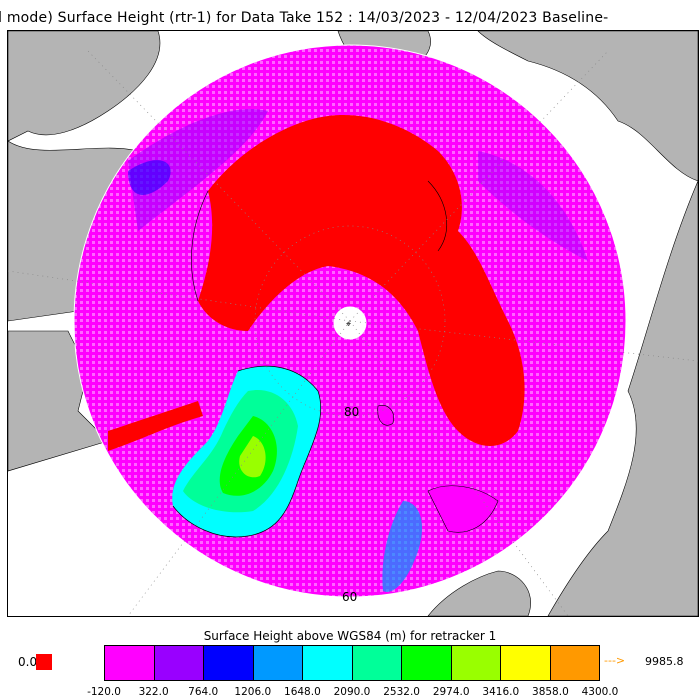  Describe the element at coordinates (153, 692) in the screenshot. I see `colorbar-tick-label: 322.0` at that location.